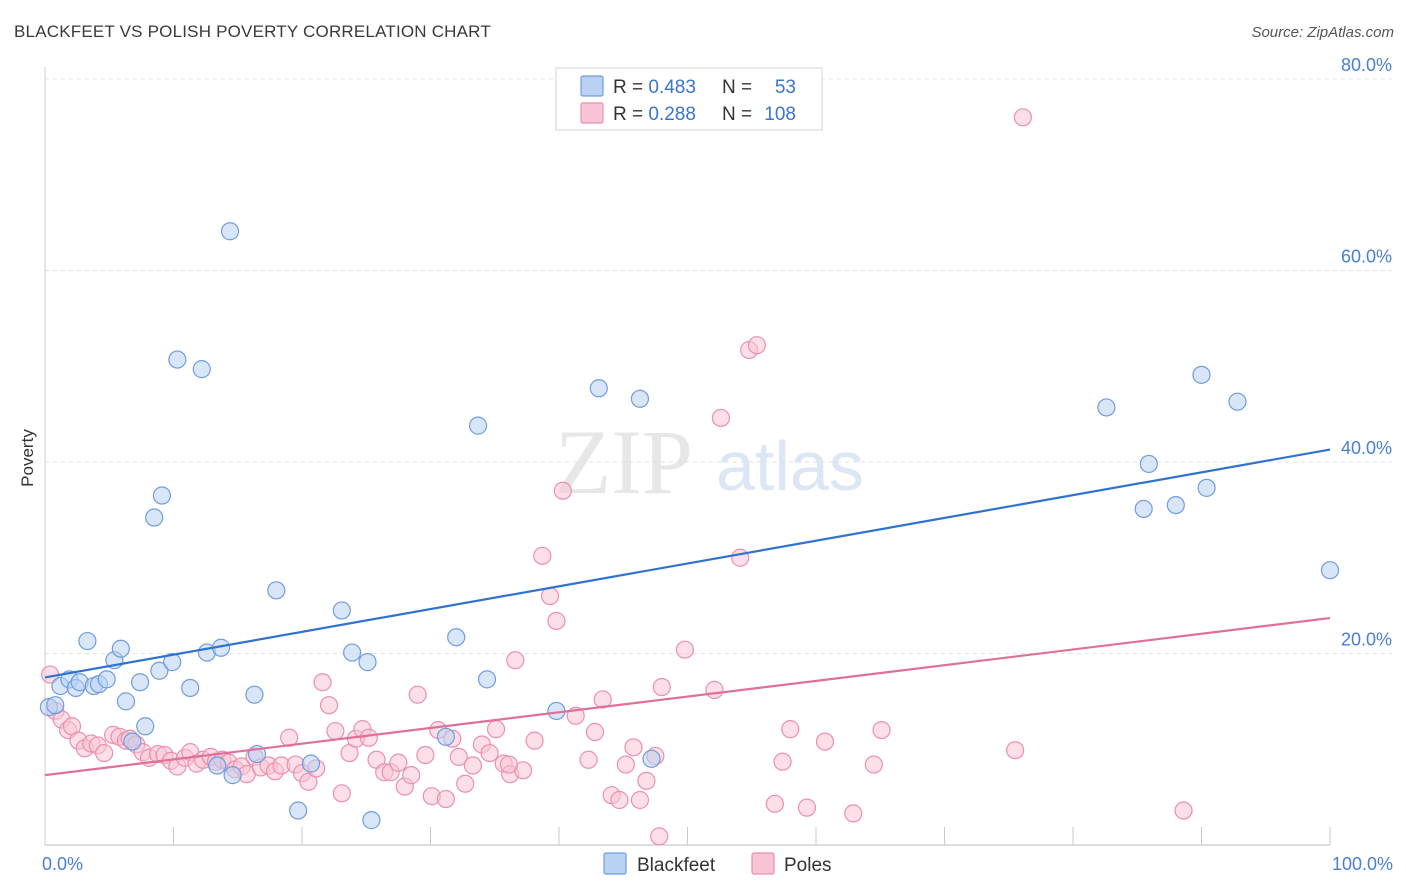 This screenshot has height=892, width=1406. What do you see at coordinates (672, 87) in the screenshot?
I see `stats-r-value-blackfeet: 0.483` at bounding box center [672, 87].